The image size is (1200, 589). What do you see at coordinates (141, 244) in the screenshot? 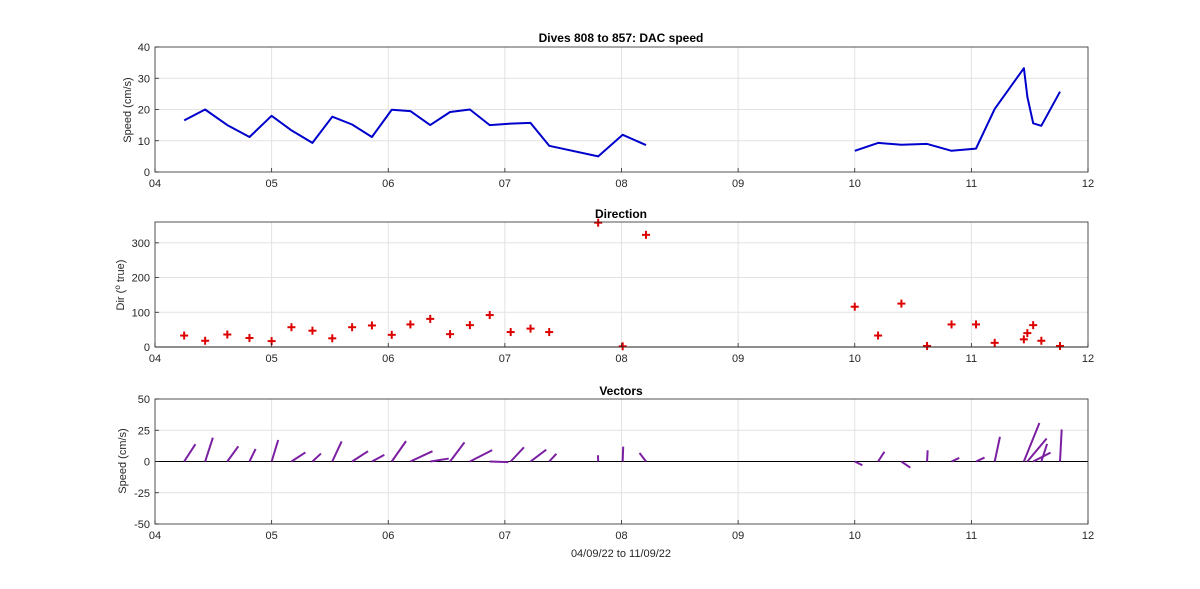
I see `y-tick-label: 300` at bounding box center [141, 244].